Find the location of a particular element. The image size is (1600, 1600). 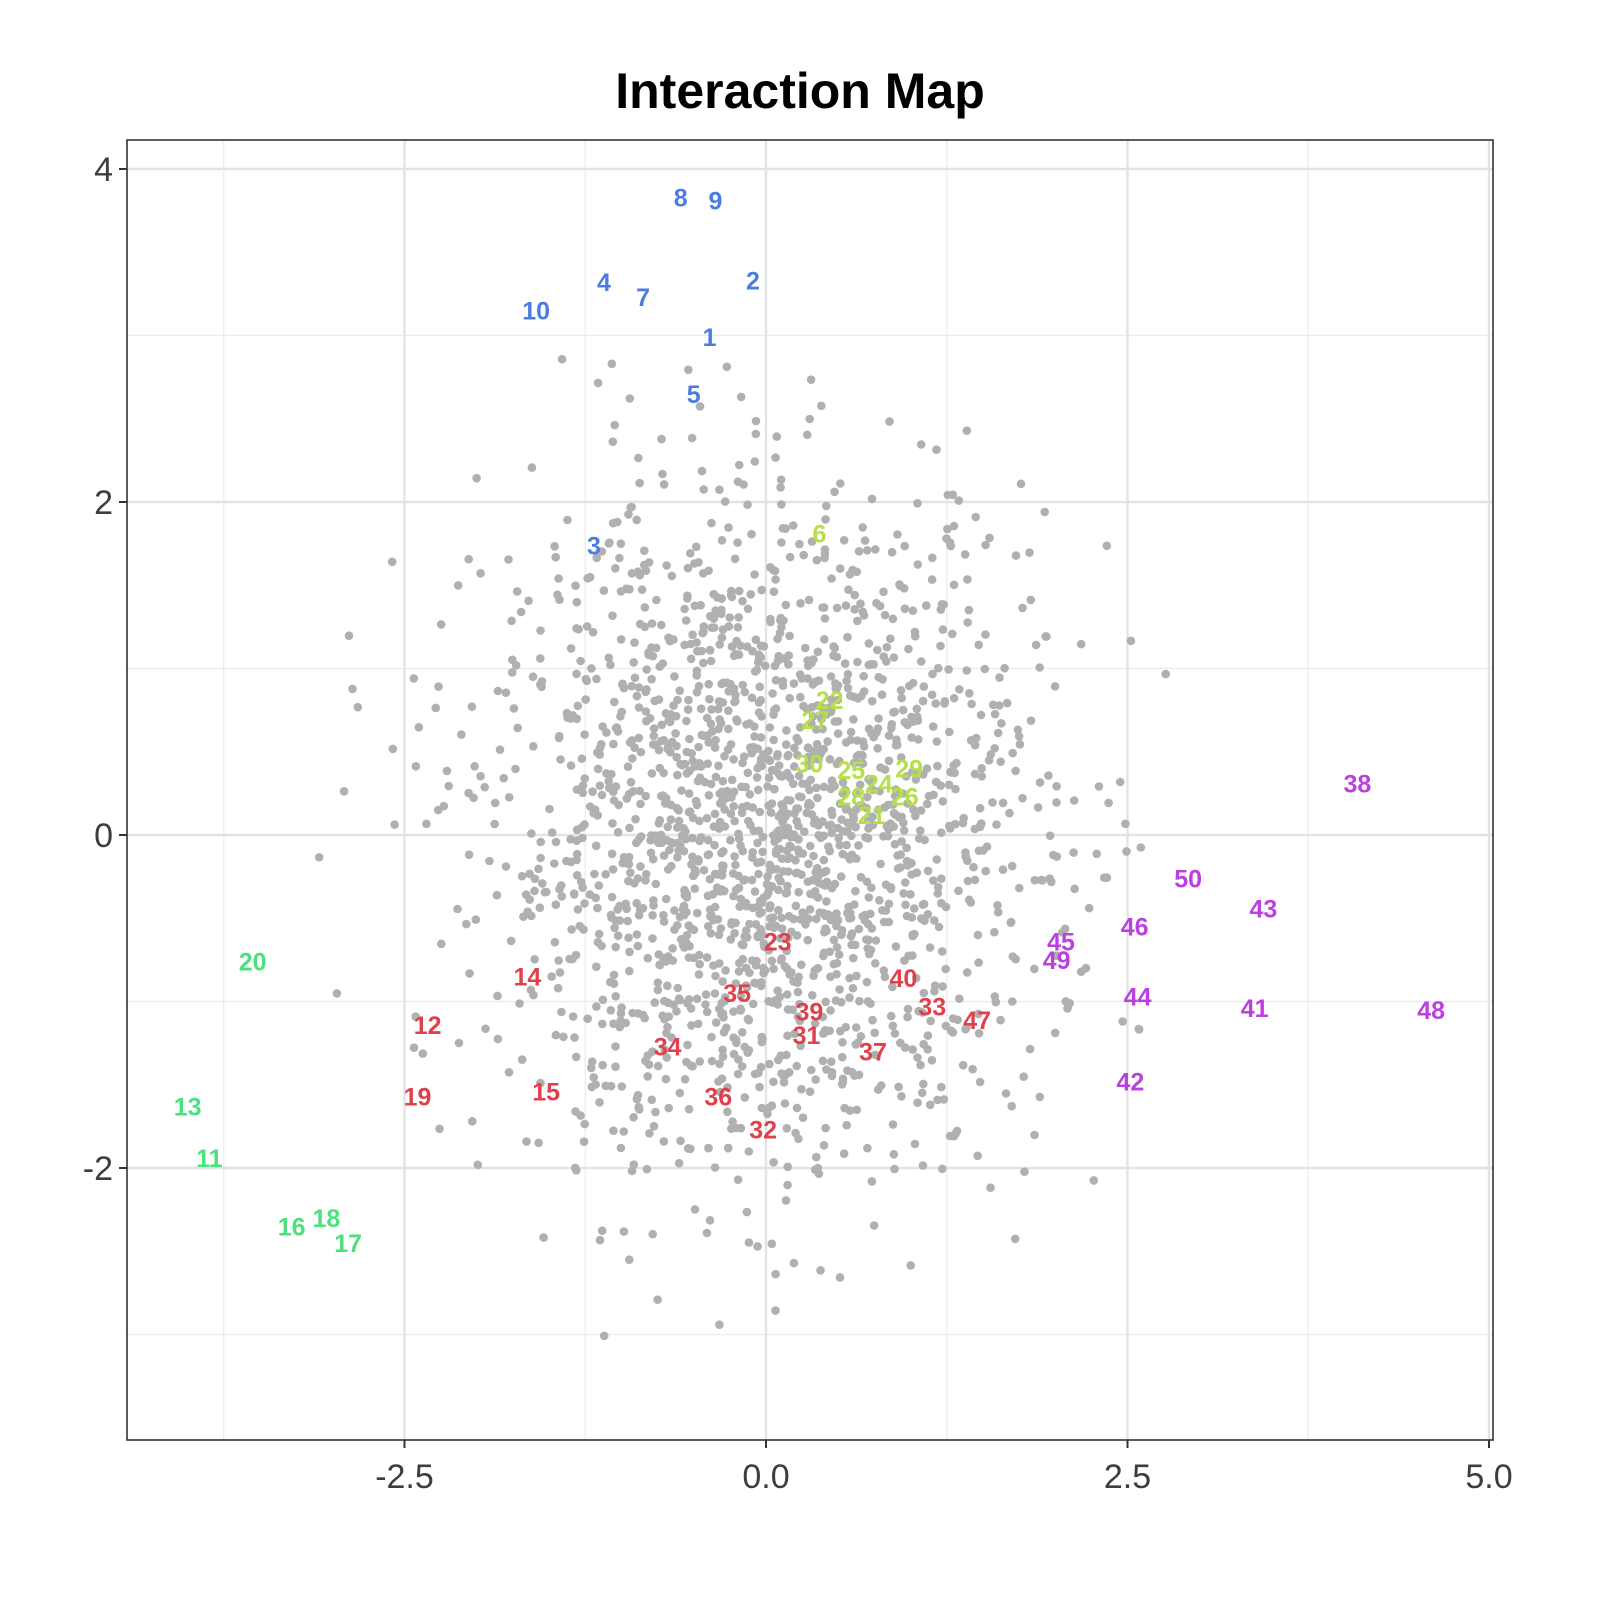

point-label: 42 is located at coordinates (1130, 1082).